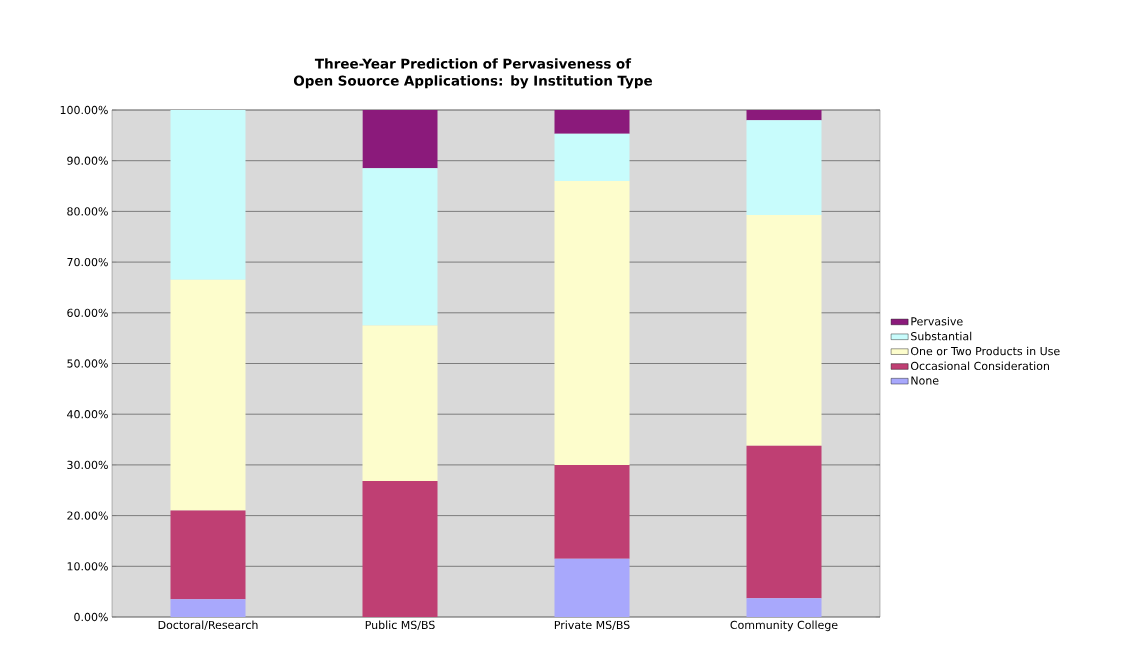 This screenshot has height=657, width=1133. Describe the element at coordinates (979, 366) in the screenshot. I see `legend-label: Occasional Consideration` at that location.